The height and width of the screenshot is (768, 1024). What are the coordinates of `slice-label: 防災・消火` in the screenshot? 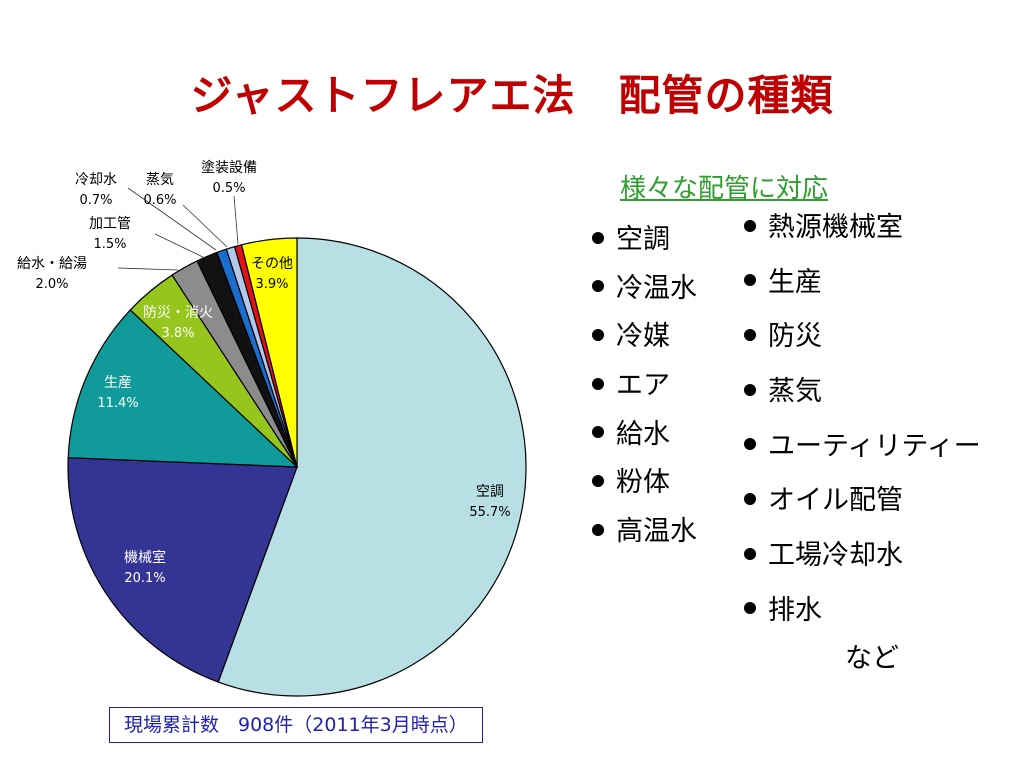 It's located at (178, 313).